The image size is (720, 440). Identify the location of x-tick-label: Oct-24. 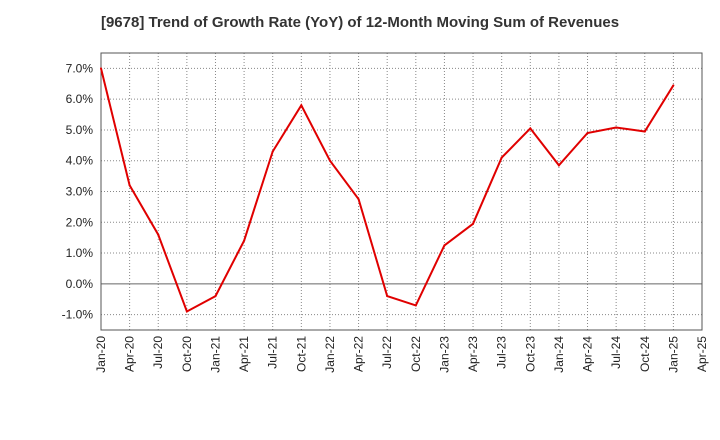
(645, 354).